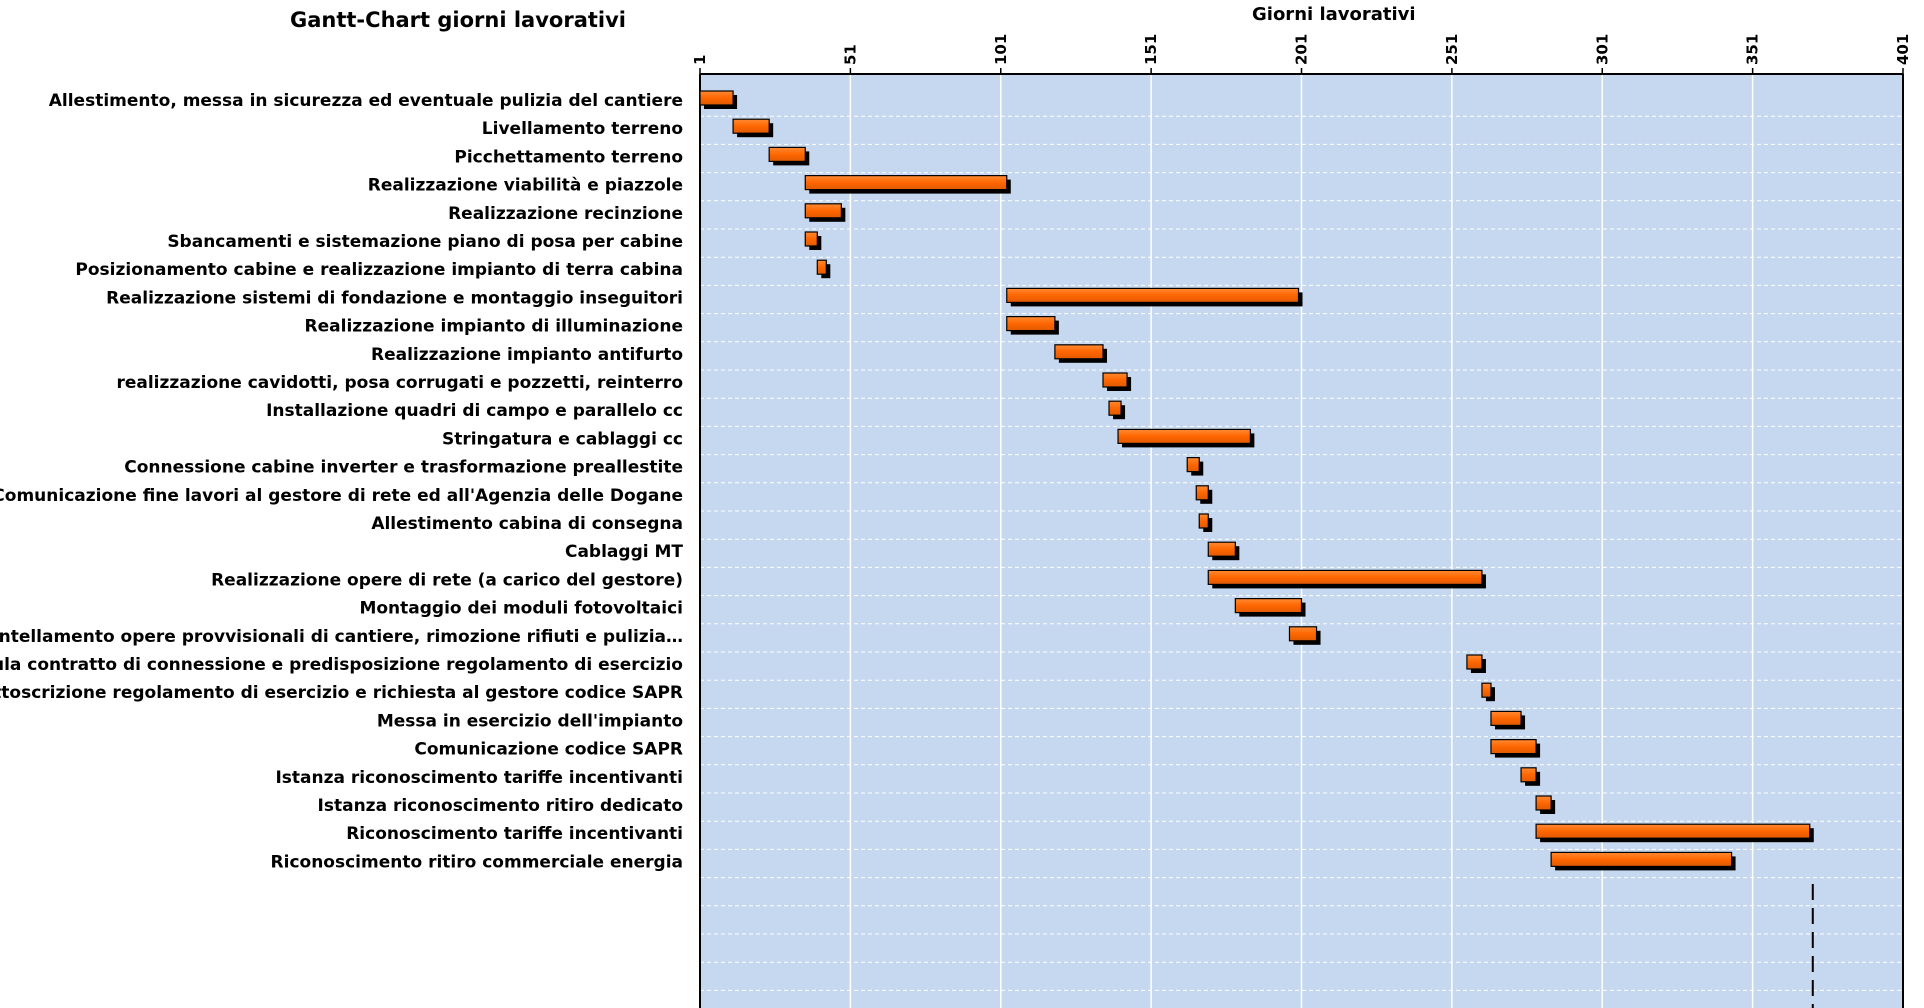  I want to click on task-label: Realizzazione viabilità e piazzole, so click(525, 186).